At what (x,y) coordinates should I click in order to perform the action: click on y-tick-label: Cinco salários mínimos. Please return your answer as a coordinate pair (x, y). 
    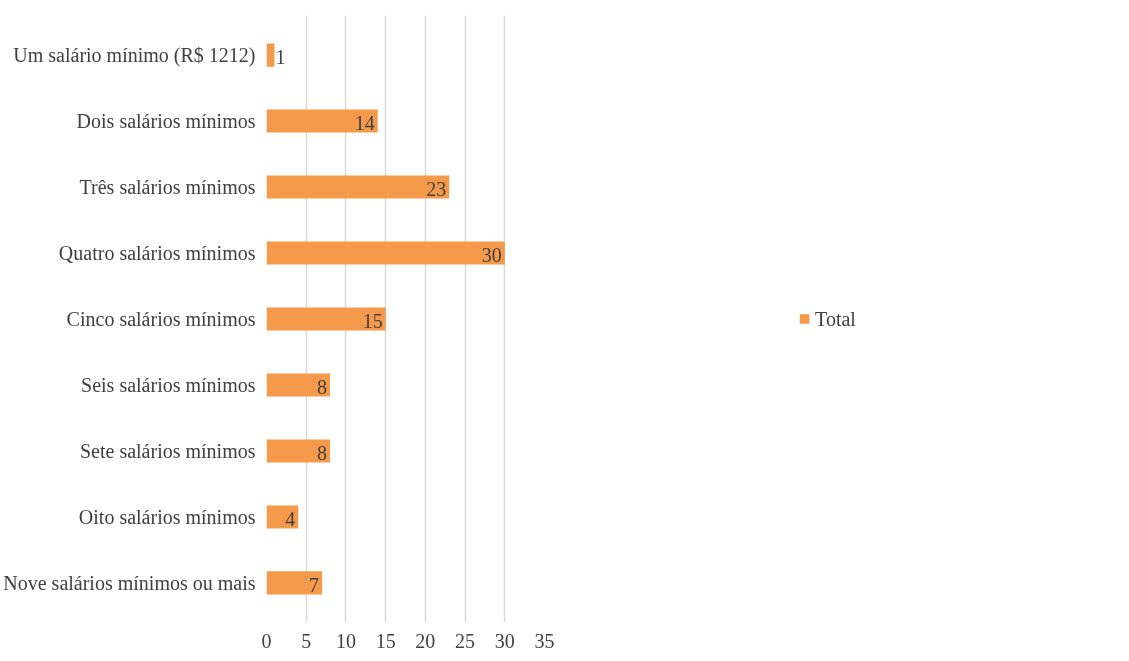
    Looking at the image, I should click on (161, 319).